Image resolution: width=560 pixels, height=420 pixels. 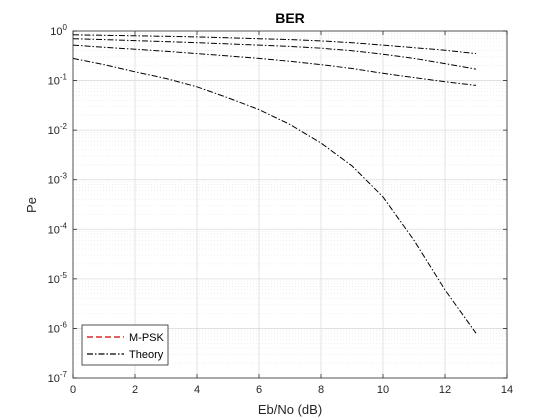 What do you see at coordinates (58, 228) in the screenshot?
I see `y-tick-label: 10⁻⁴` at bounding box center [58, 228].